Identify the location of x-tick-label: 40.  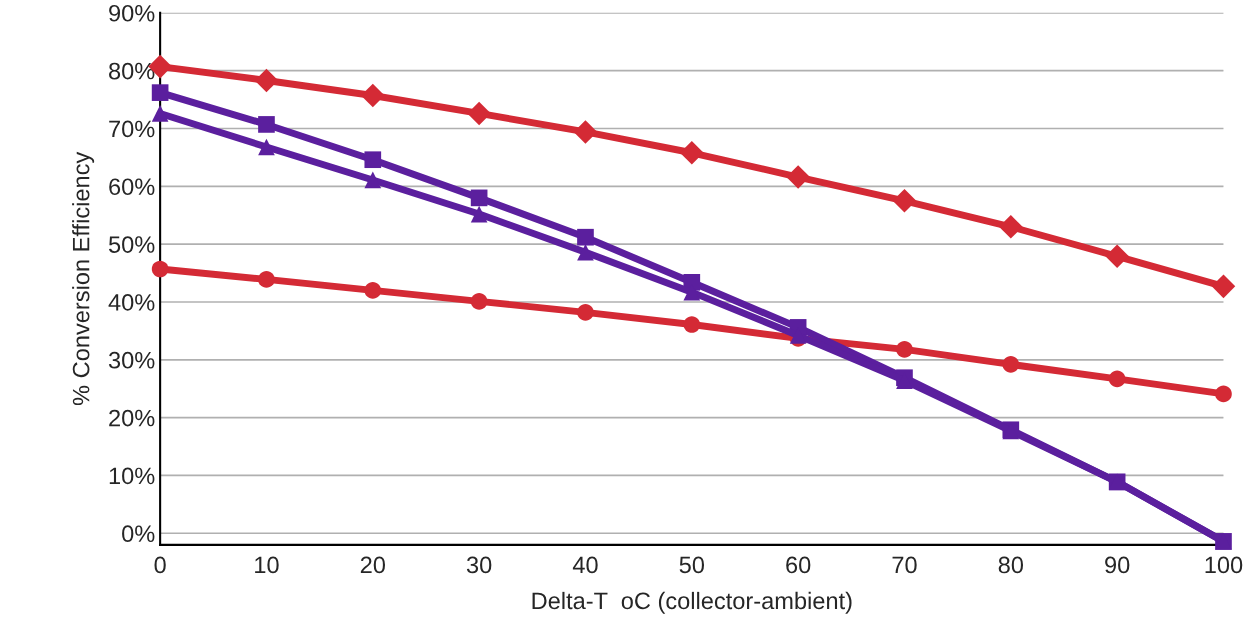
(585, 565).